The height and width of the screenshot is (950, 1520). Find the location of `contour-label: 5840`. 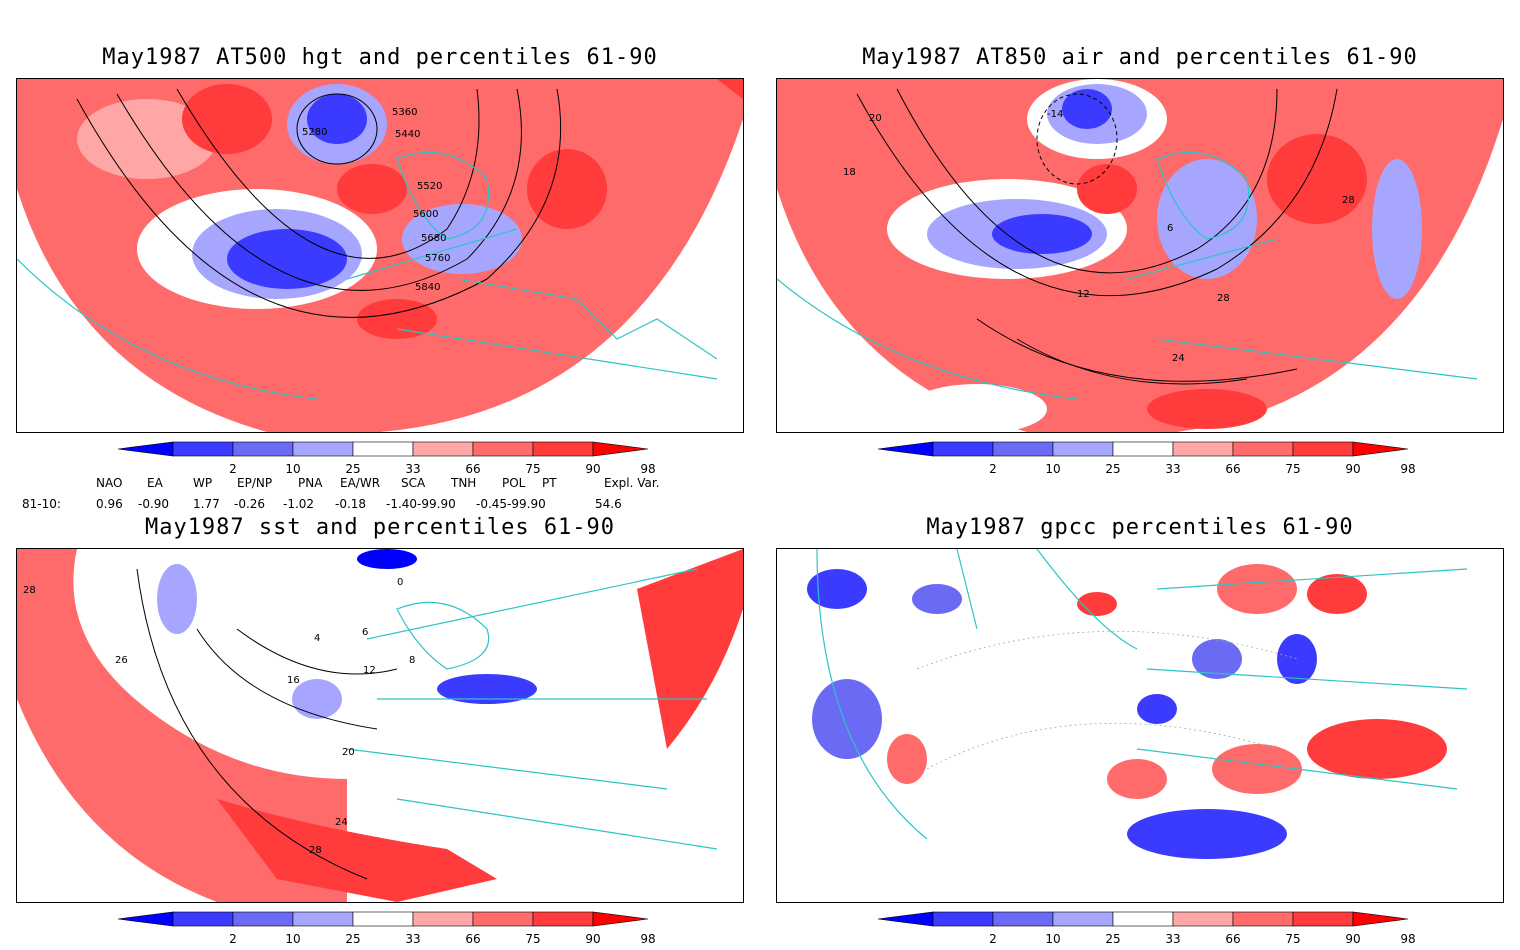

contour-label: 5840 is located at coordinates (427, 287).